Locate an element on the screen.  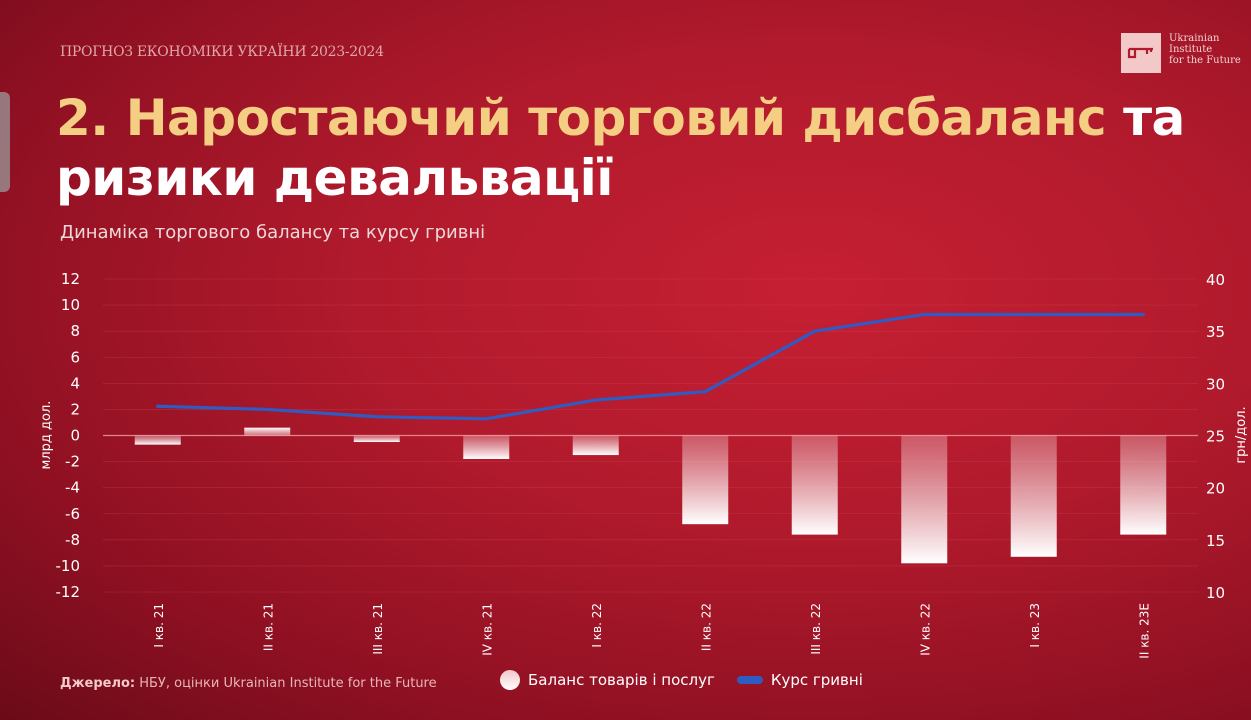
x-tick-label: IV кв. 22 is located at coordinates (925, 629).